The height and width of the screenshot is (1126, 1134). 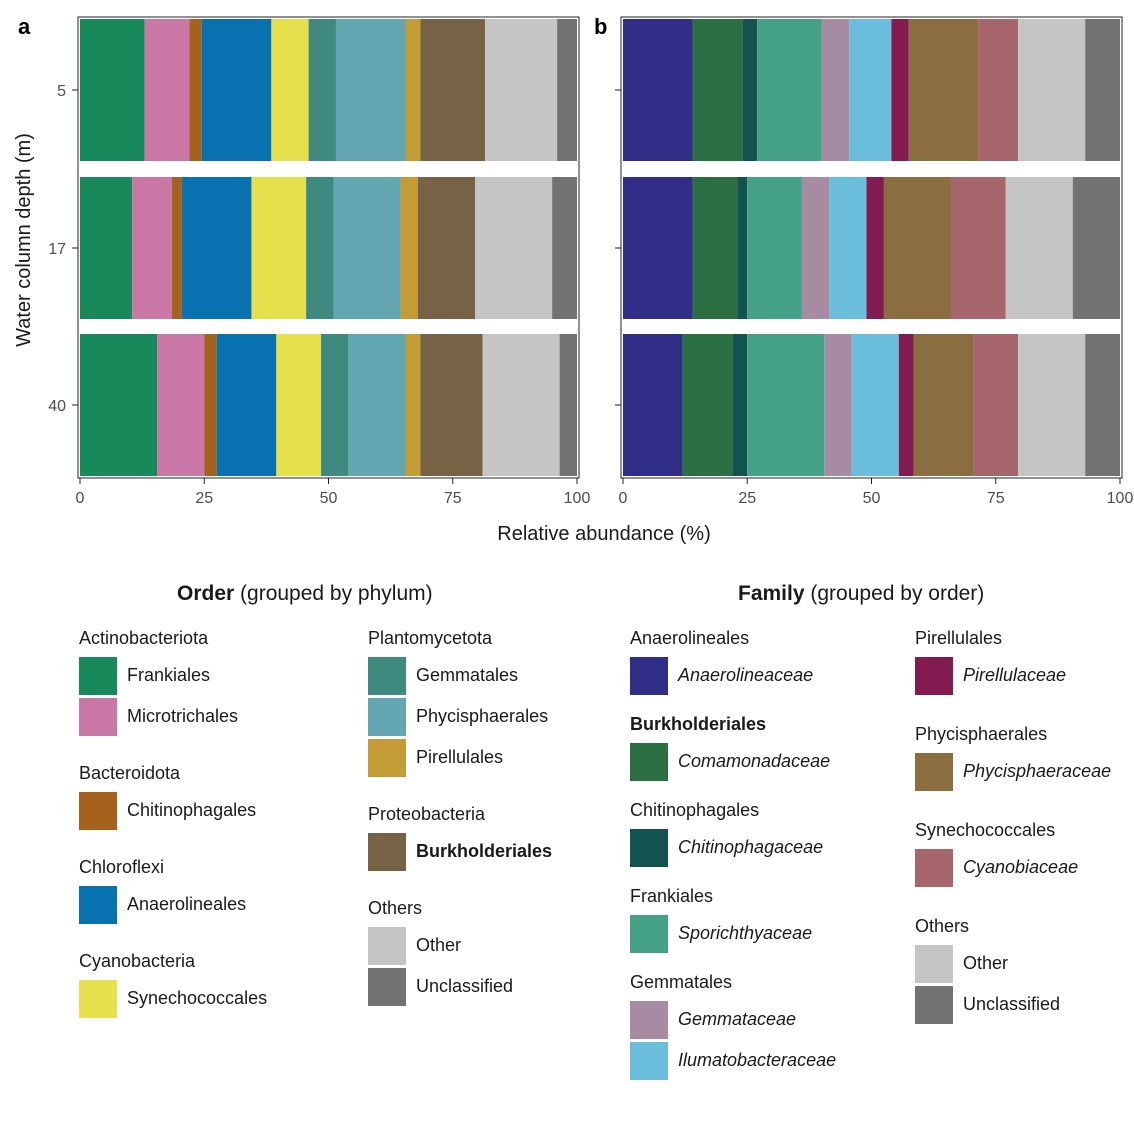 I want to click on panel-label: b, so click(x=600, y=26).